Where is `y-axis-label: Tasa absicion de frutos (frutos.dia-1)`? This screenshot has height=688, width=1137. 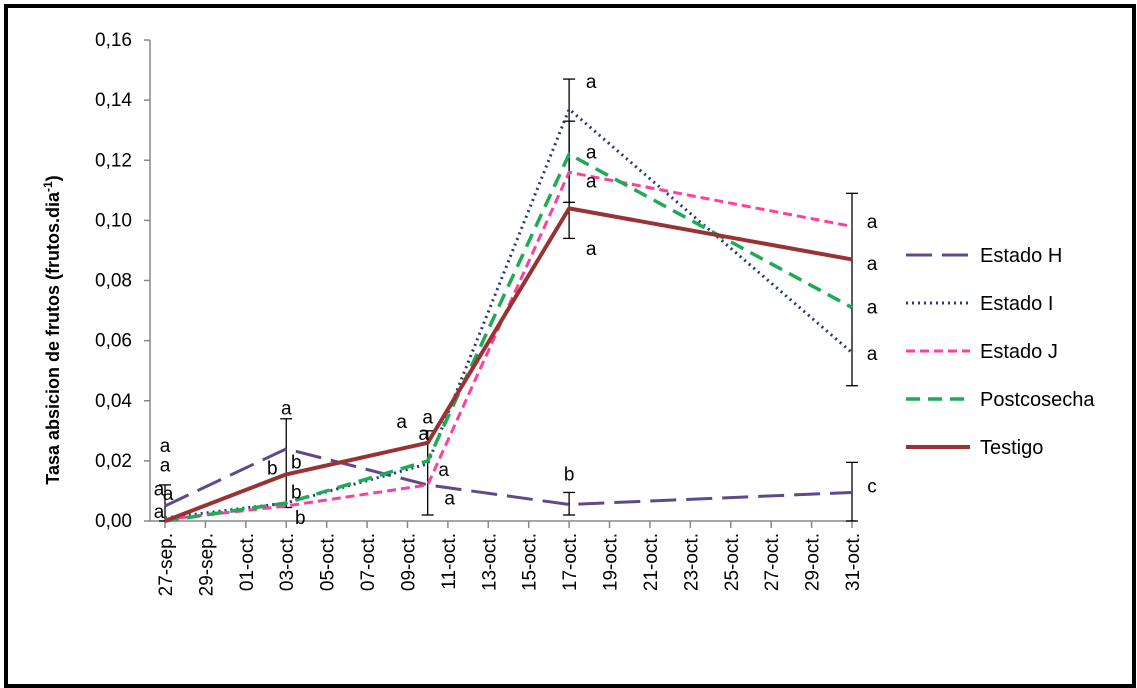
y-axis-label: Tasa absicion de frutos (frutos.dia-1) is located at coordinates (52, 329).